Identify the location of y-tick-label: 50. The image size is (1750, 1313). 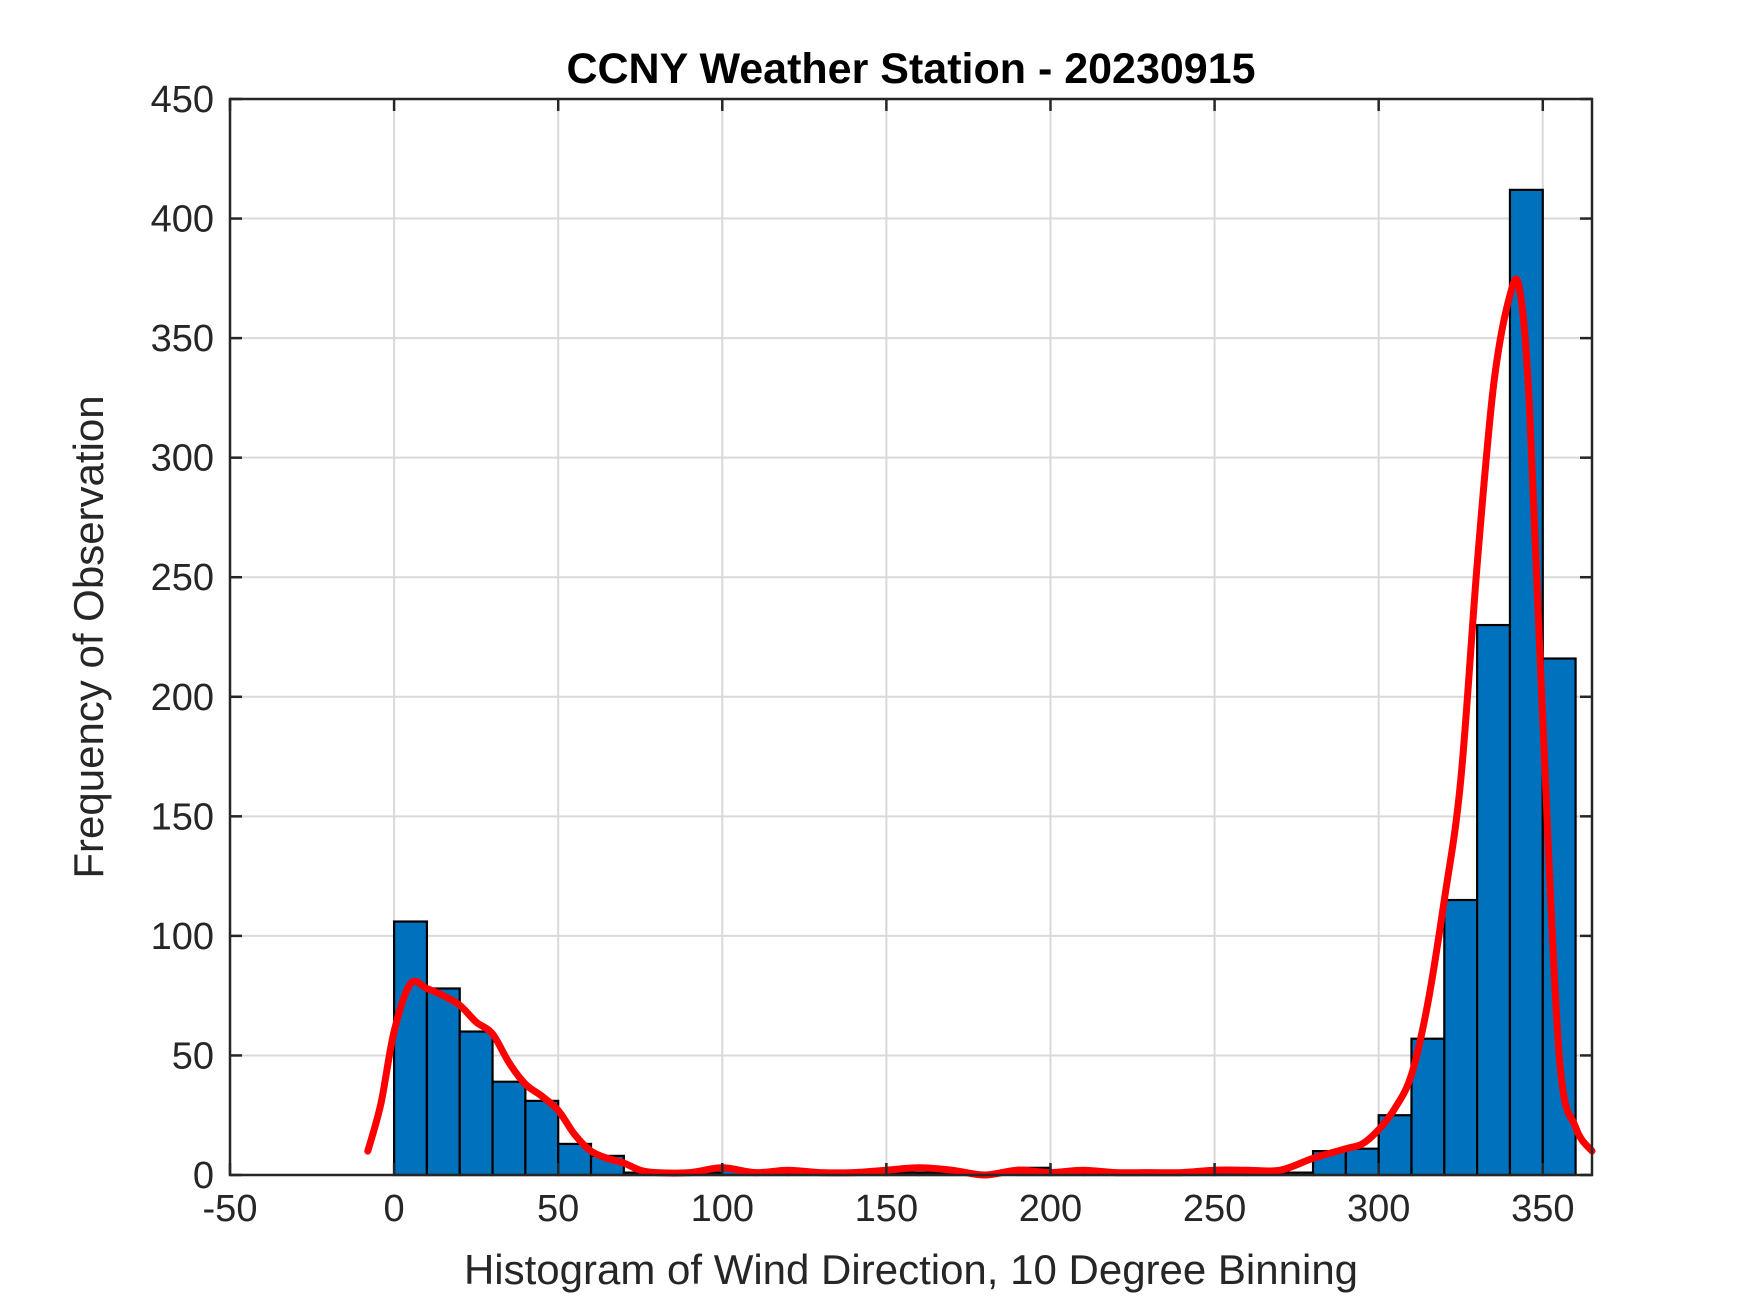
(193, 1056).